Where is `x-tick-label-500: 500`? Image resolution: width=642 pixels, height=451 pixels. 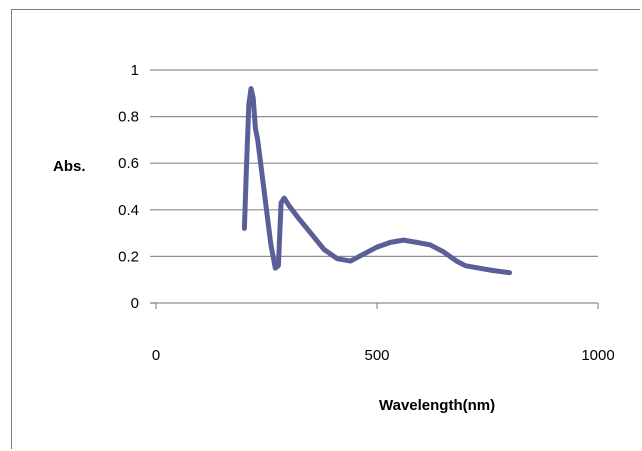
x-tick-label-500: 500 is located at coordinates (376, 355).